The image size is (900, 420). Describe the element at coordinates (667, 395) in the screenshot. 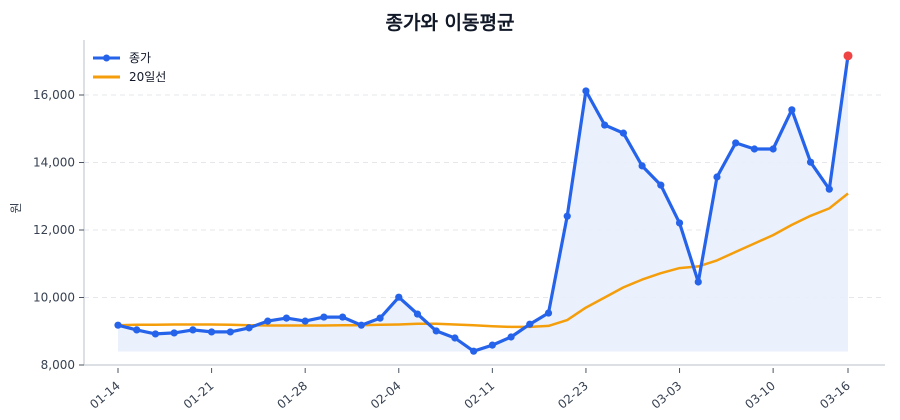

I see `x-tick-label: 03-03` at that location.